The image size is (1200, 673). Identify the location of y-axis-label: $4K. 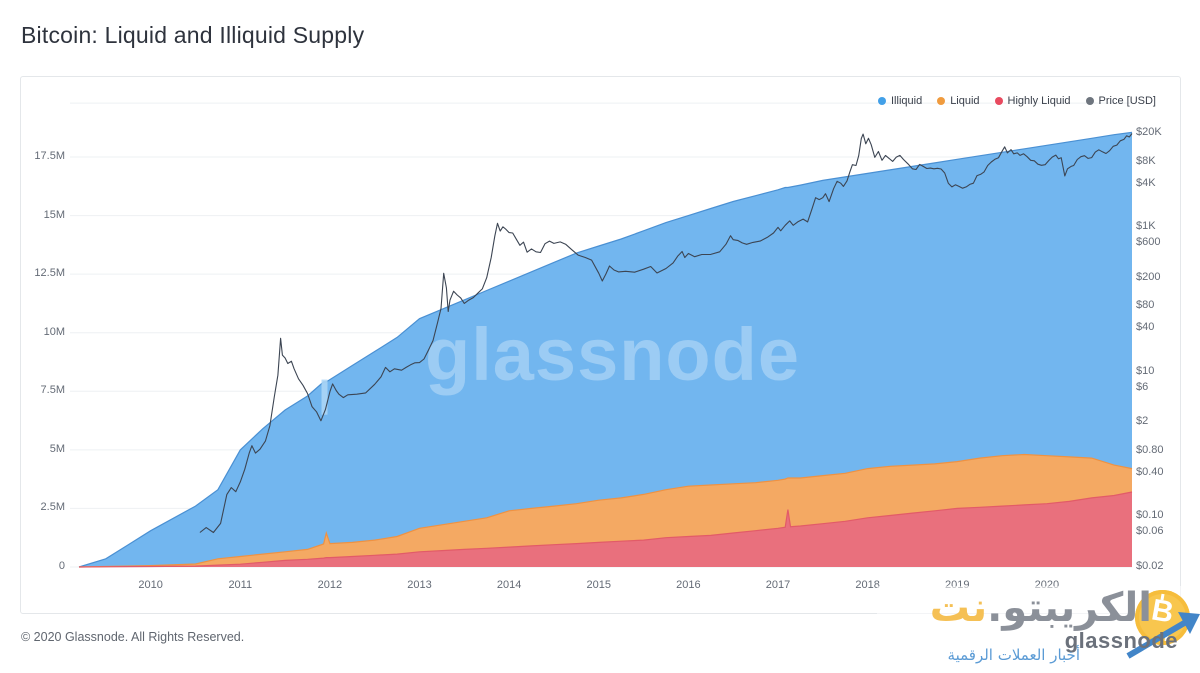
(1146, 182).